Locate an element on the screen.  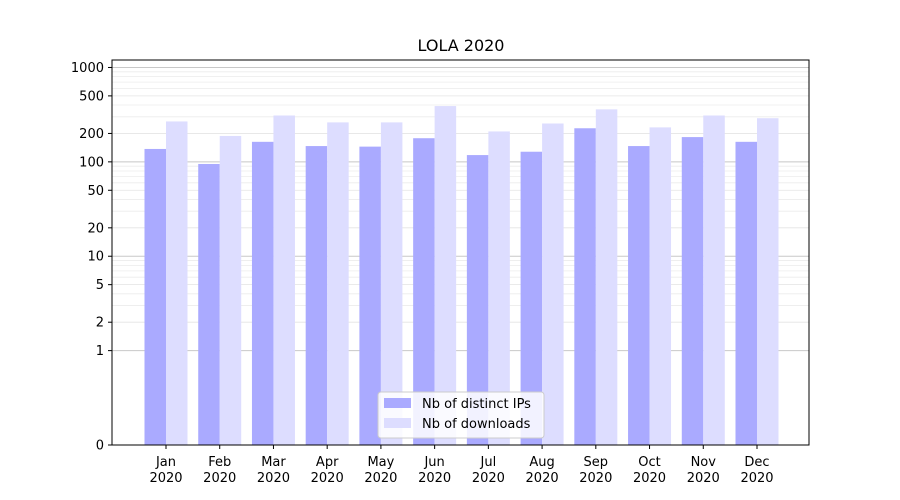
x-tick-label-month: Nov is located at coordinates (704, 462).